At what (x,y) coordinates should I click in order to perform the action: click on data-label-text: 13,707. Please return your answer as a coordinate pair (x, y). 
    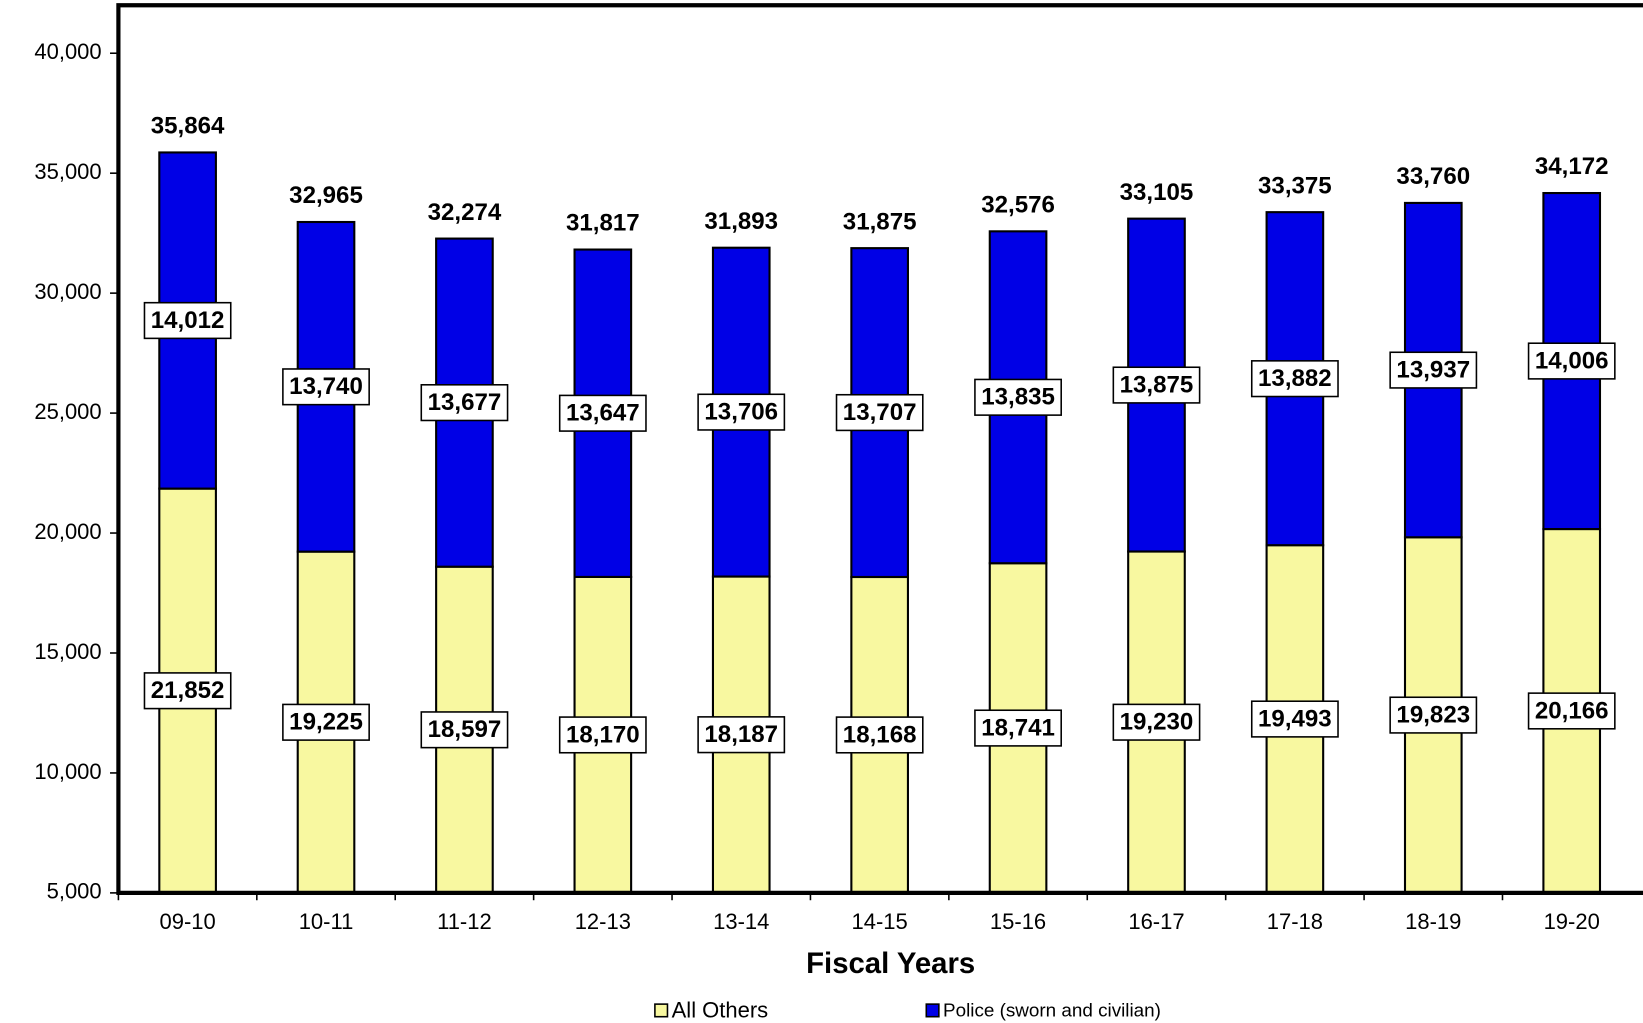
    Looking at the image, I should click on (880, 412).